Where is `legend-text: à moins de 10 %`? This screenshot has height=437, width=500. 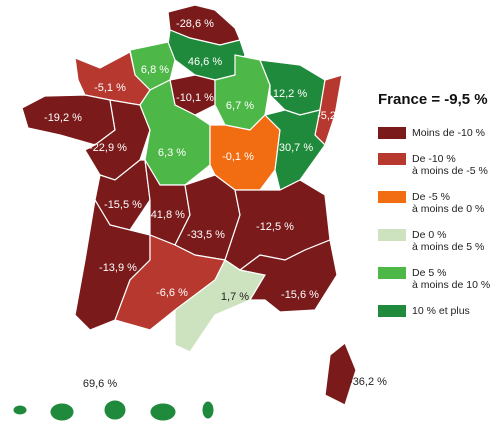 legend-text: à moins de 10 % is located at coordinates (451, 285).